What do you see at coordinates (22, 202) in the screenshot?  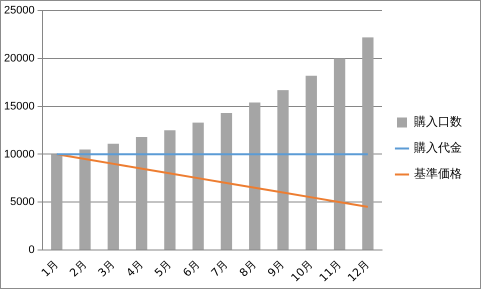 I see `y-tick-label: 5000` at bounding box center [22, 202].